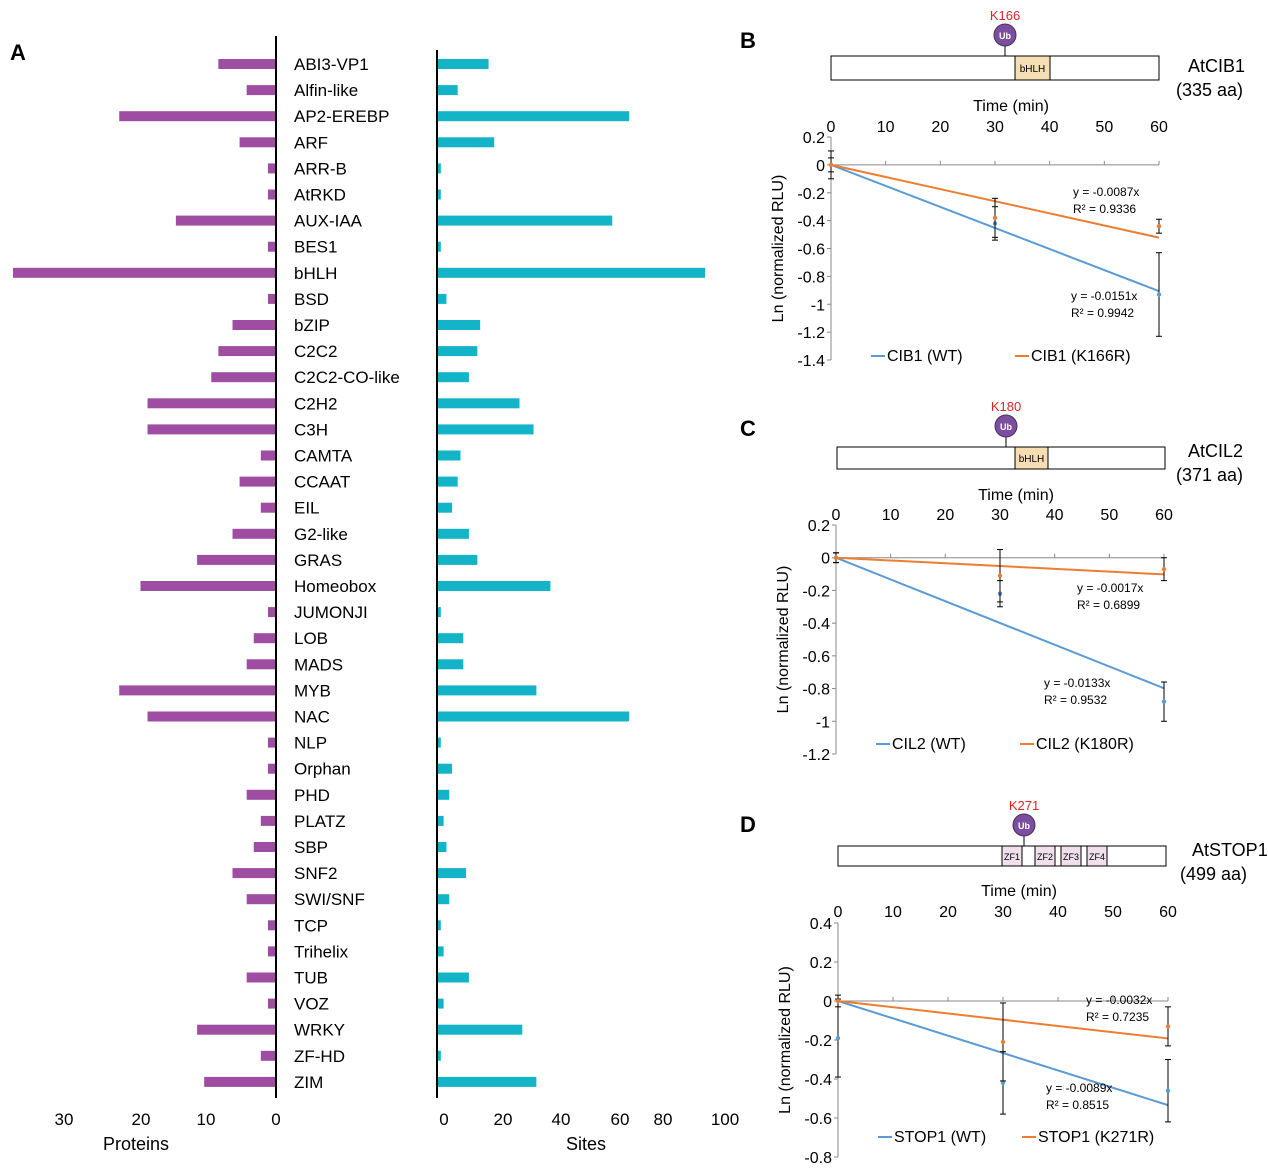 This screenshot has height=1171, width=1268. What do you see at coordinates (312, 690) in the screenshot?
I see `category-label: MYB` at bounding box center [312, 690].